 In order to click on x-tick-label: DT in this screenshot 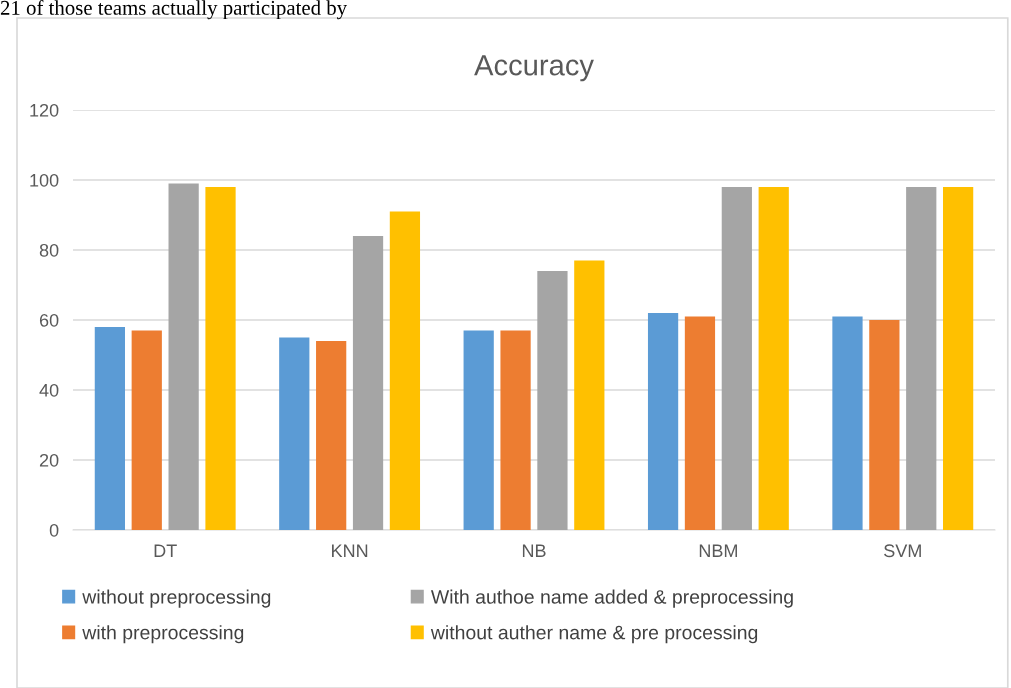, I will do `click(165, 550)`.